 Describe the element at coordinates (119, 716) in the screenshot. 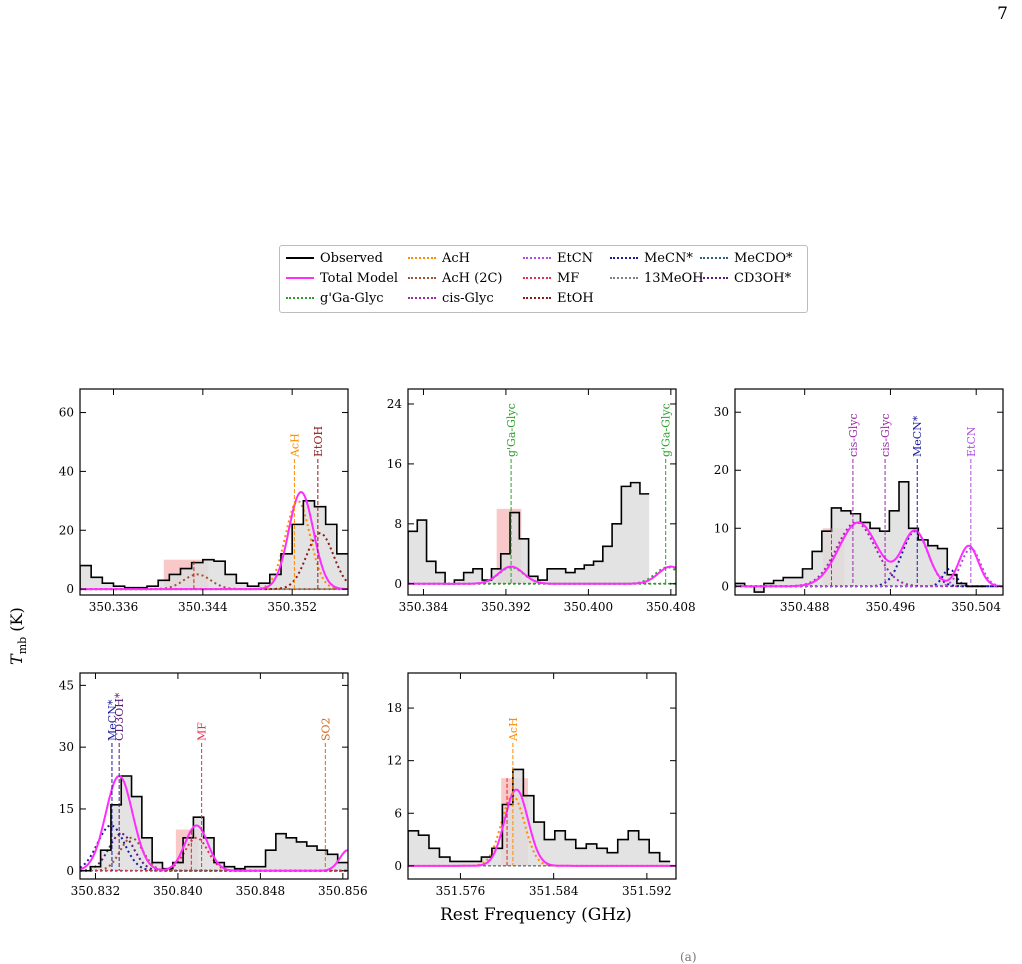

I see `species-label: CD3OH*` at that location.